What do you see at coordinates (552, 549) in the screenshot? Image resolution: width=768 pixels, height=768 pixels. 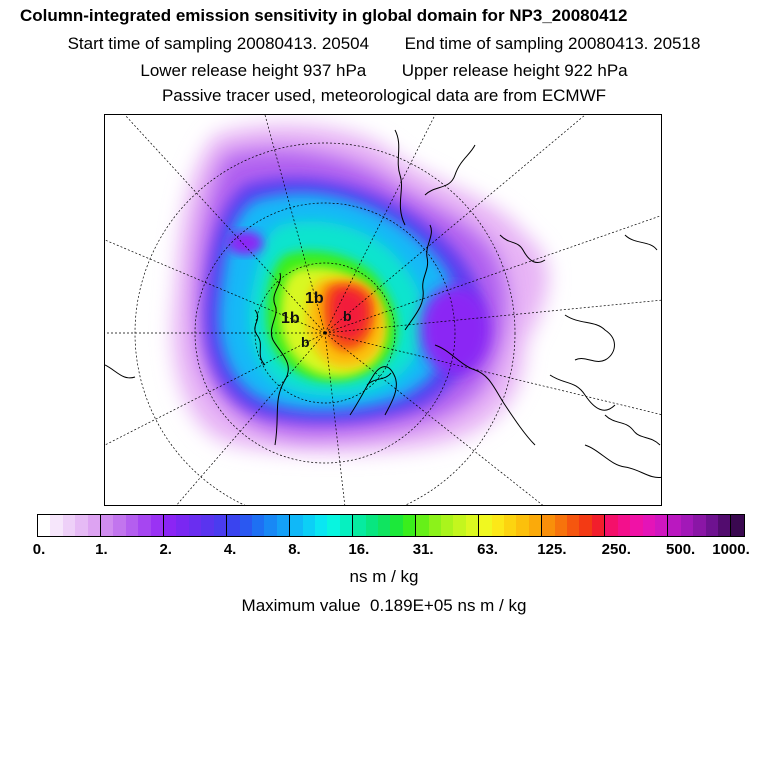 I see `color-scale-tick-label: 125.` at bounding box center [552, 549].